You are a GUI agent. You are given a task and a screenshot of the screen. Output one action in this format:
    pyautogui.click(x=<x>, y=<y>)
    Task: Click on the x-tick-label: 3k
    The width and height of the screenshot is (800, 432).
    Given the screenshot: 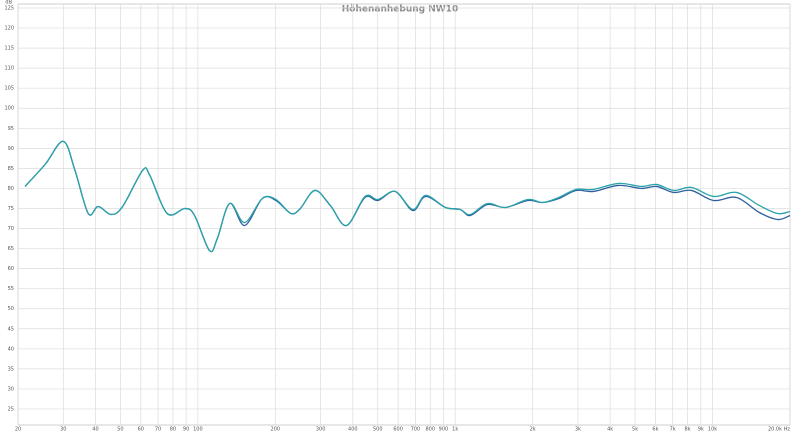 What is the action you would take?
    pyautogui.click(x=578, y=429)
    